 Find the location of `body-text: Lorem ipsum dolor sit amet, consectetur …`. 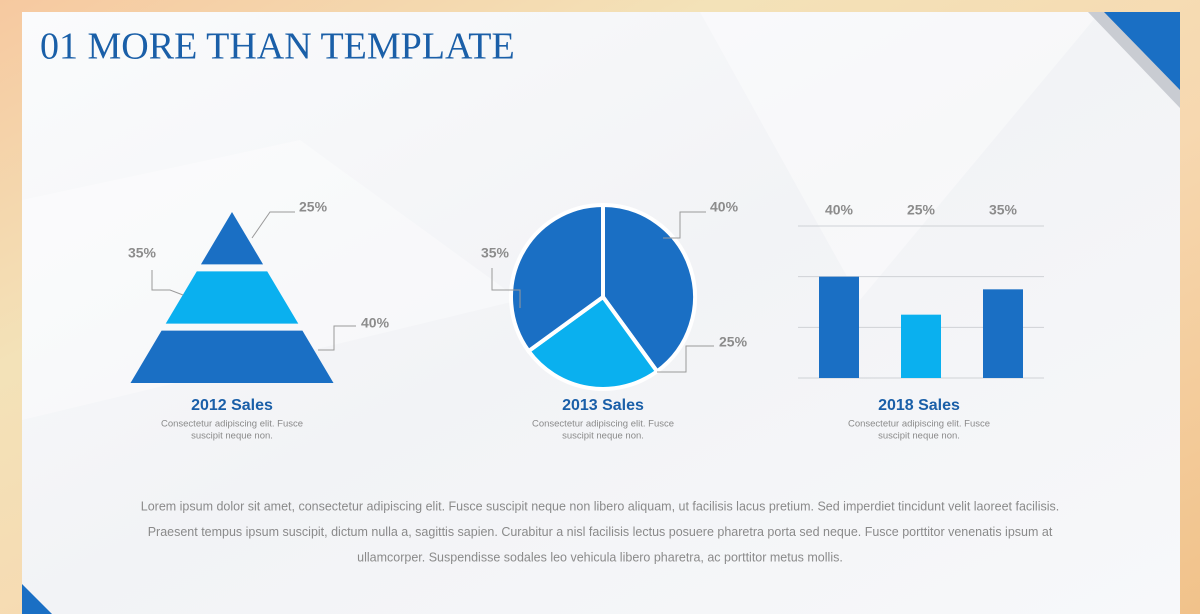

body-text: Lorem ipsum dolor sit amet, consectetur … is located at coordinates (600, 506).